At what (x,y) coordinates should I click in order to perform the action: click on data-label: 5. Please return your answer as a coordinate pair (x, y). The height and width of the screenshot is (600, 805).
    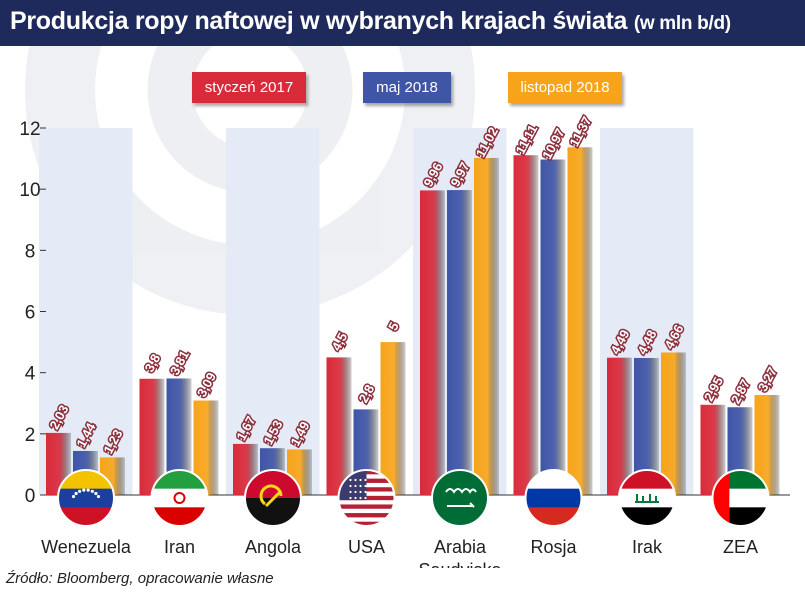
    Looking at the image, I should click on (393, 326).